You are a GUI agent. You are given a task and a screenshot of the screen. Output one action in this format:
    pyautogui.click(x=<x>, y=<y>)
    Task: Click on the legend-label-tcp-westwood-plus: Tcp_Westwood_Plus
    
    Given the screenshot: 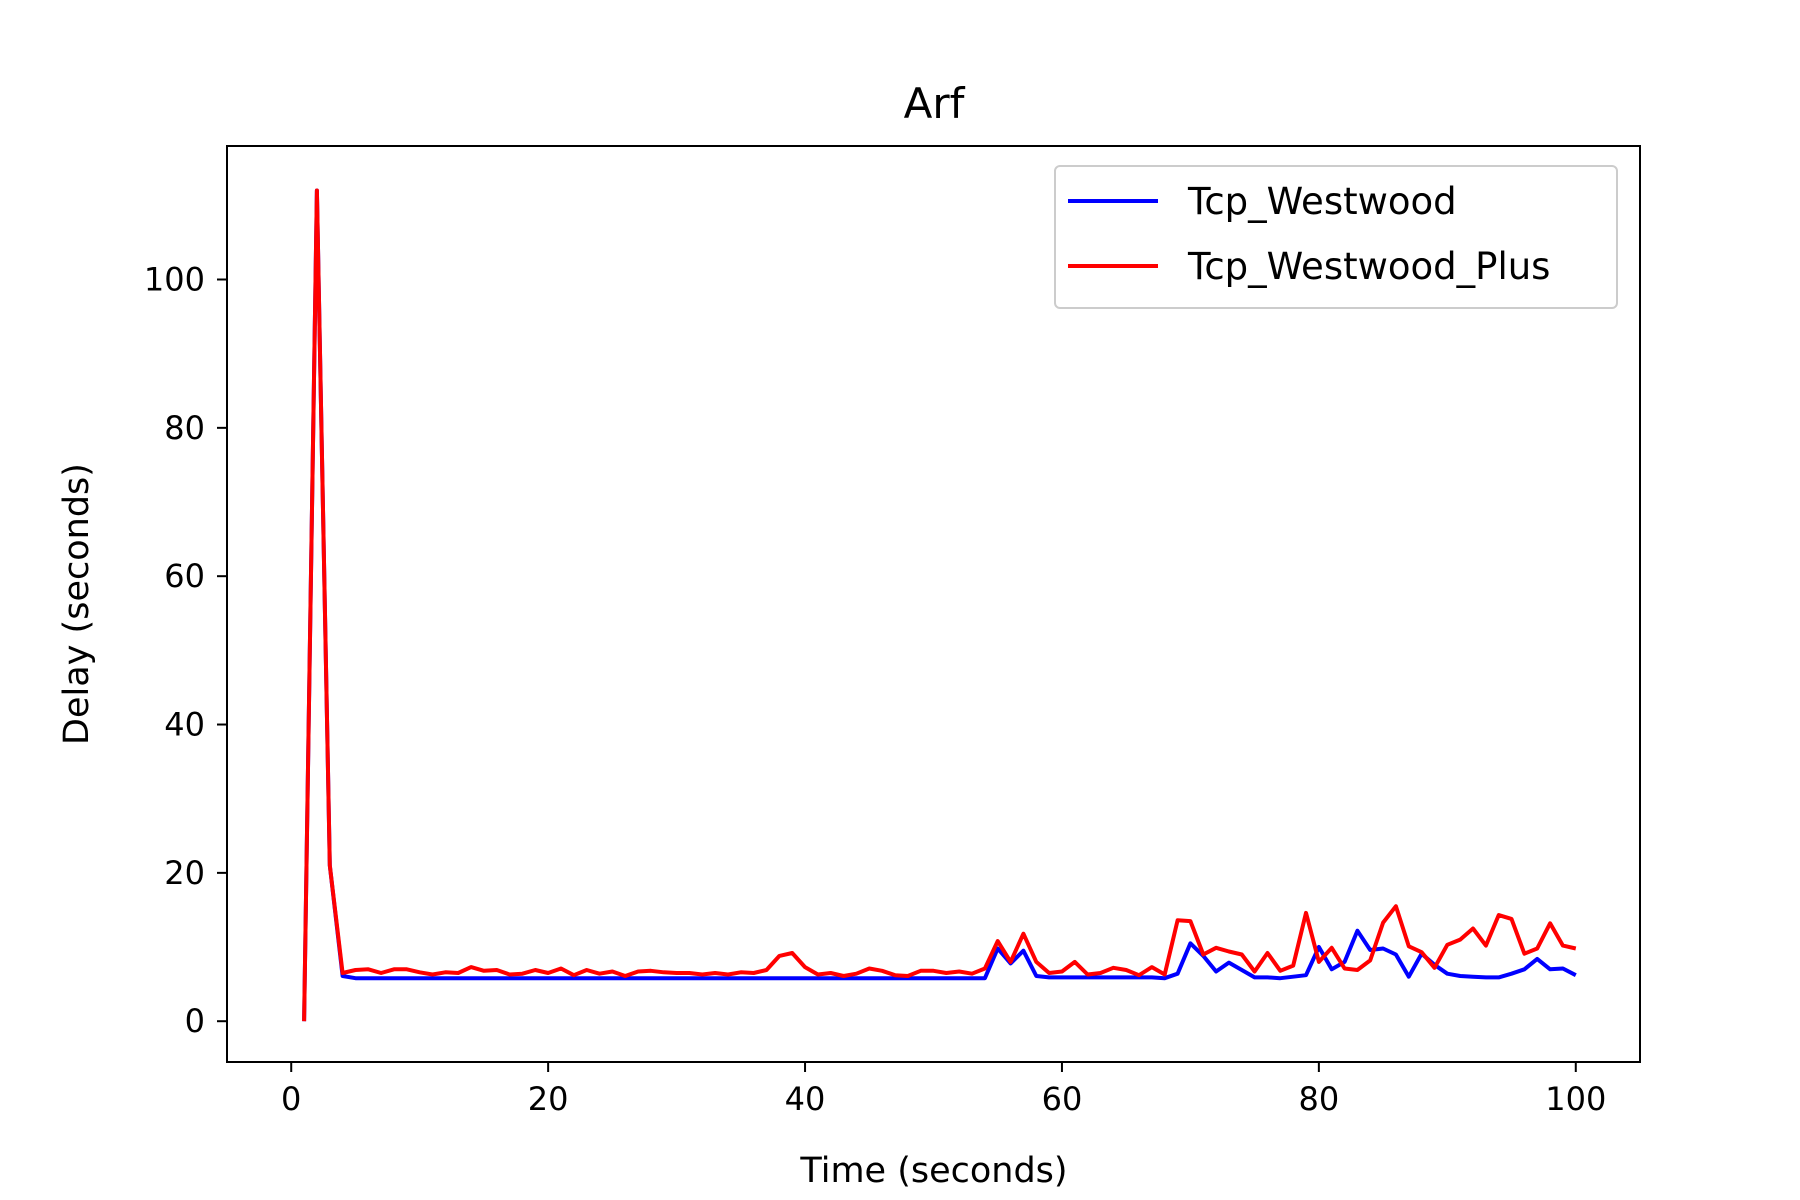 What is the action you would take?
    pyautogui.click(x=1368, y=266)
    